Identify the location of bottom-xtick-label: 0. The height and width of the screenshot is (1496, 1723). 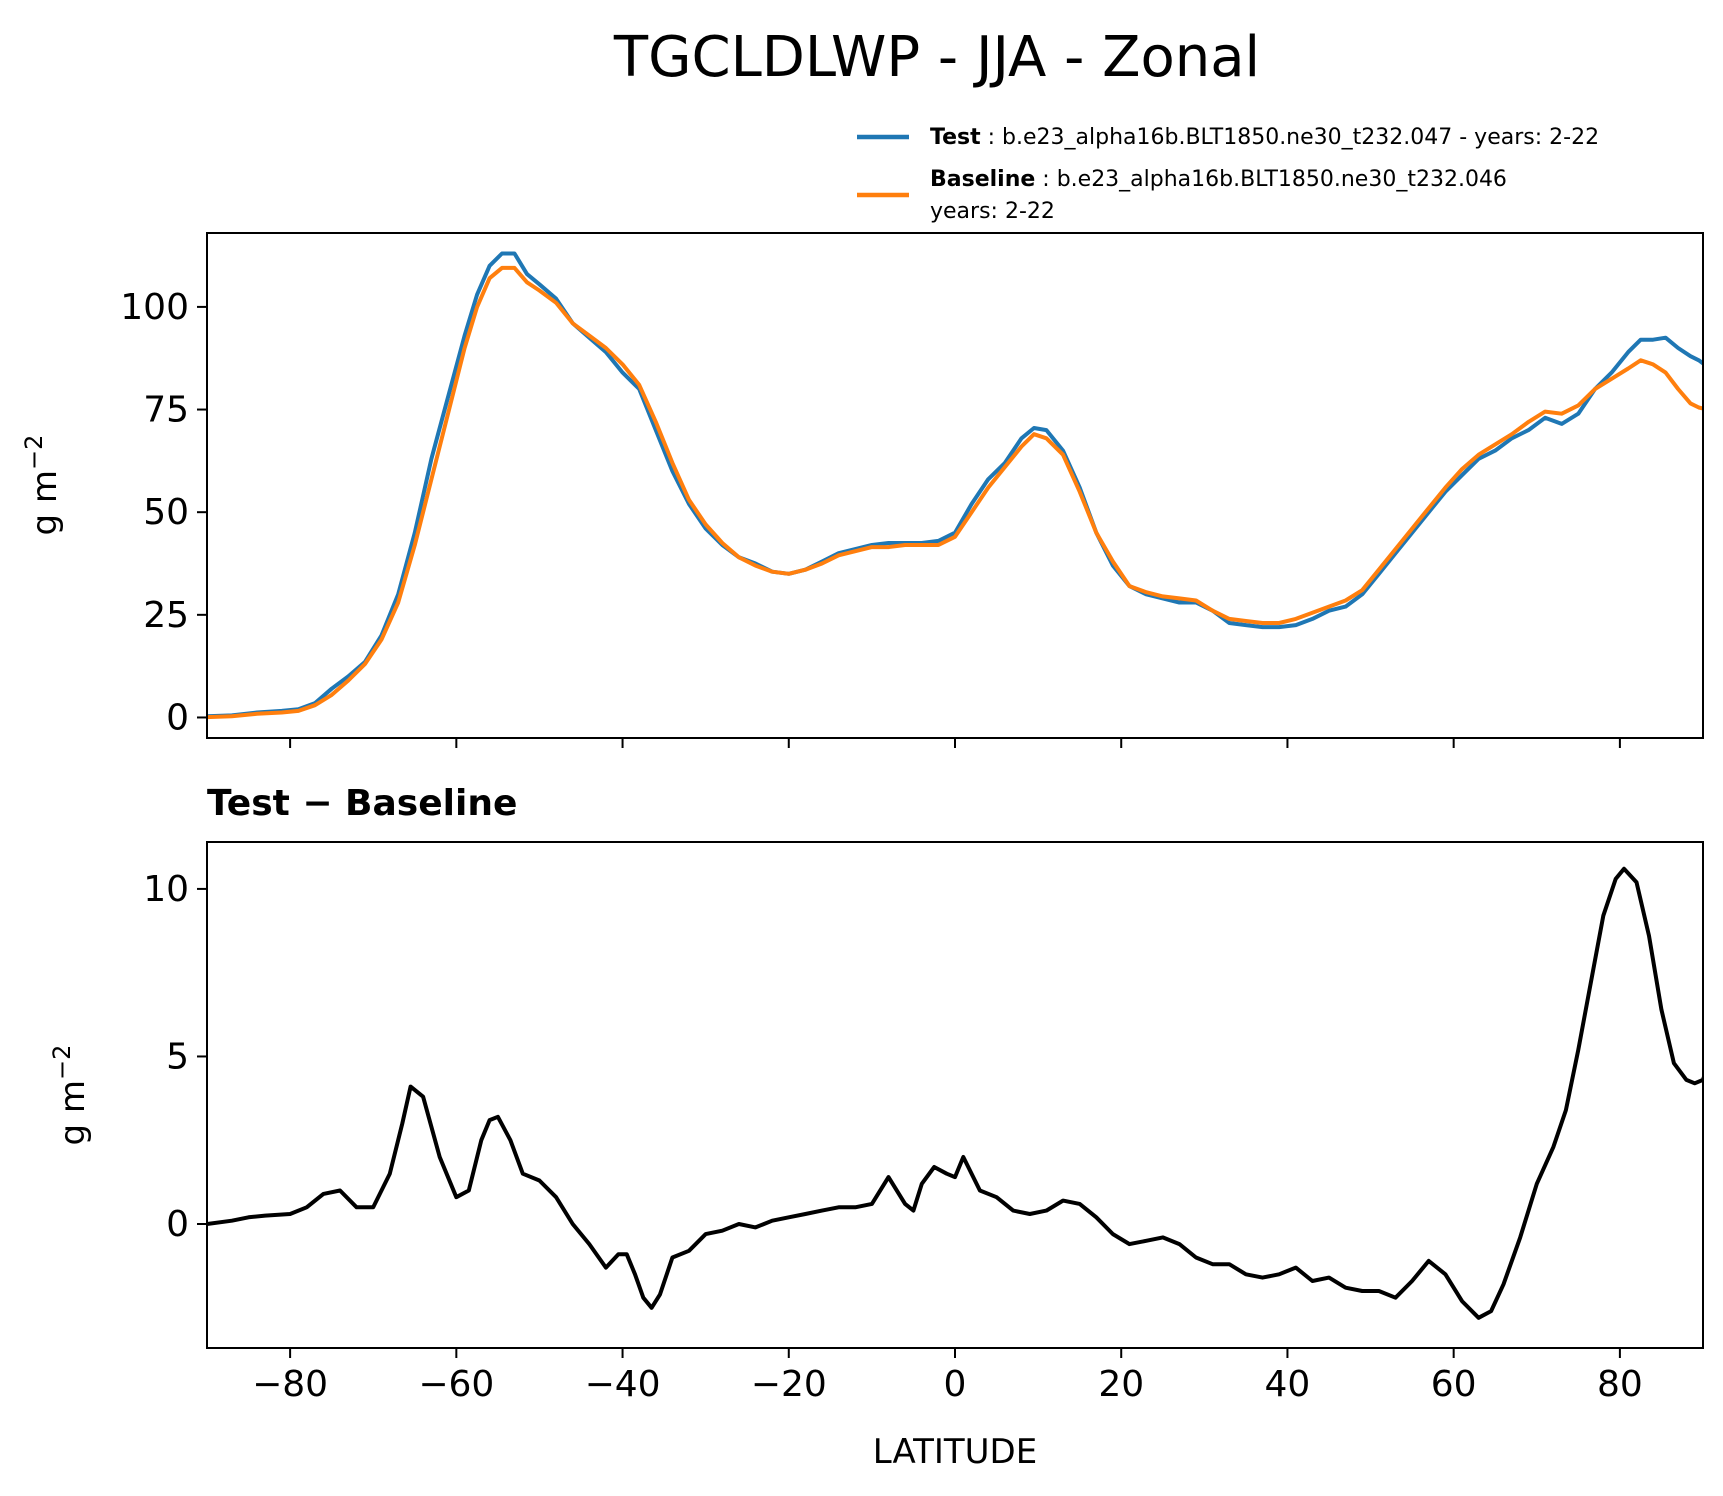
(955, 1384).